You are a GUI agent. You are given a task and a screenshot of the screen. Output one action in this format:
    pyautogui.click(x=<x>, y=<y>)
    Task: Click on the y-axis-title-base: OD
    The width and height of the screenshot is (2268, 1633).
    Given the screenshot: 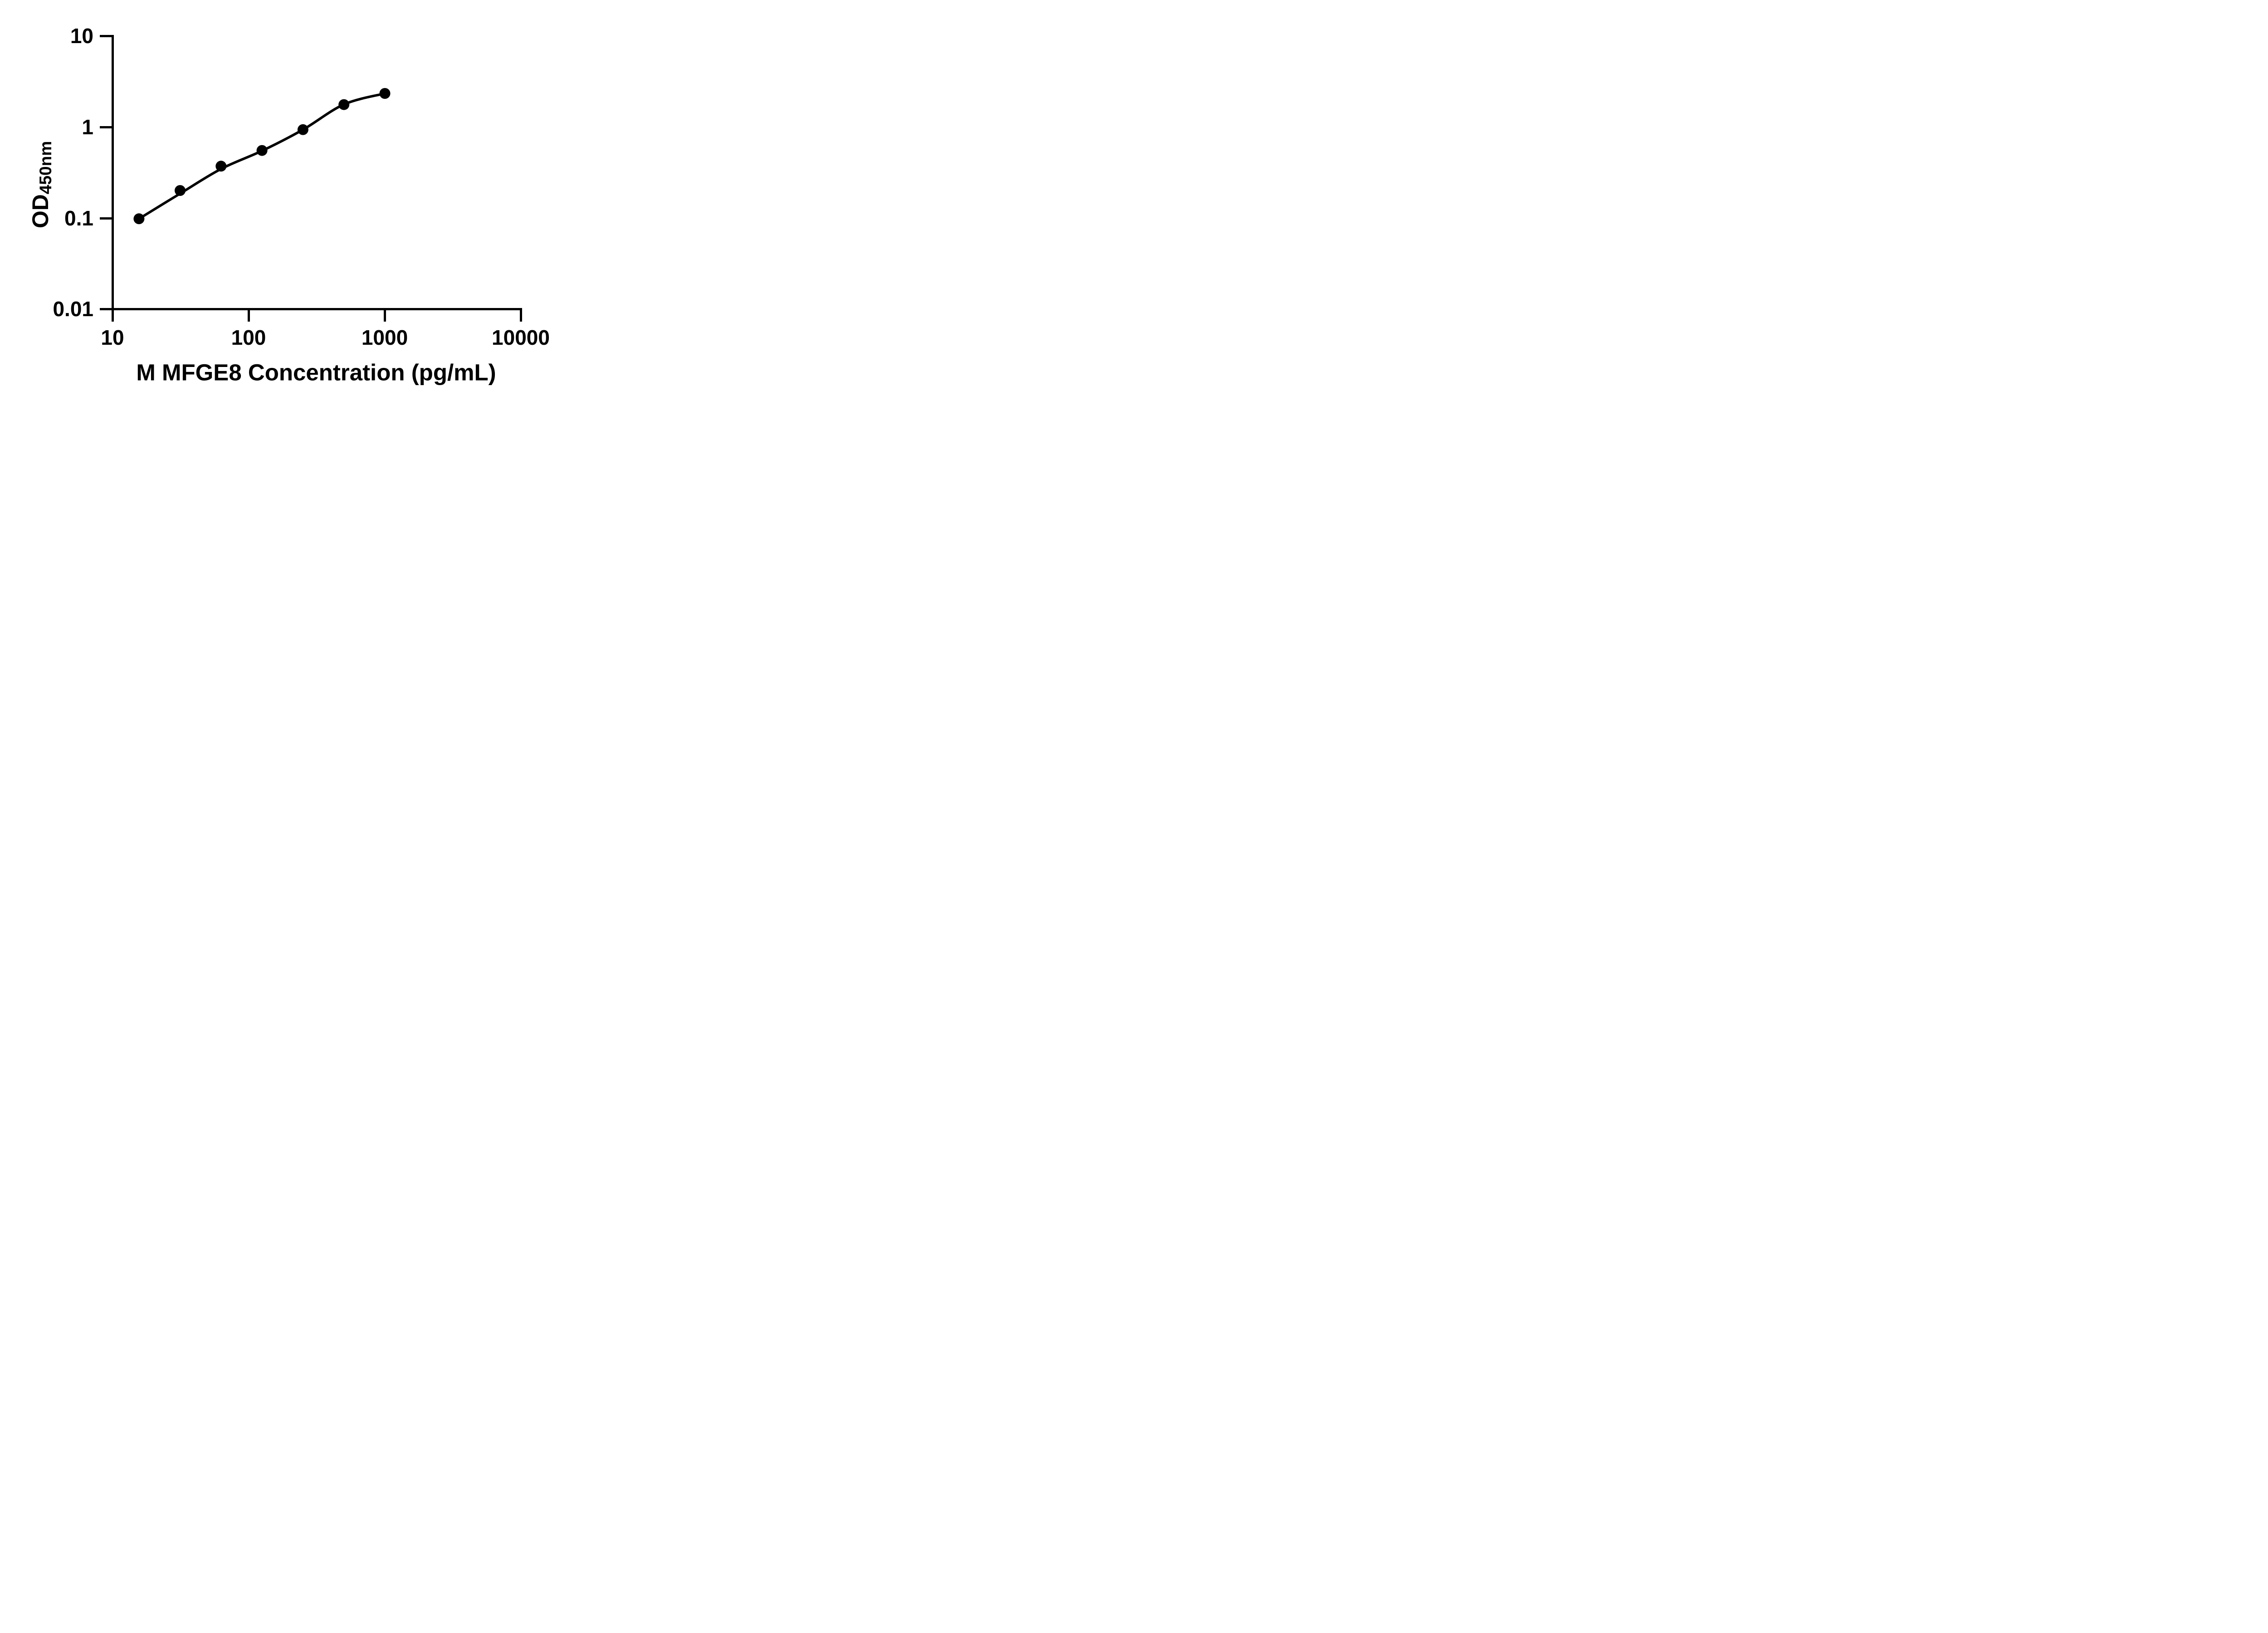 What is the action you would take?
    pyautogui.click(x=40, y=211)
    